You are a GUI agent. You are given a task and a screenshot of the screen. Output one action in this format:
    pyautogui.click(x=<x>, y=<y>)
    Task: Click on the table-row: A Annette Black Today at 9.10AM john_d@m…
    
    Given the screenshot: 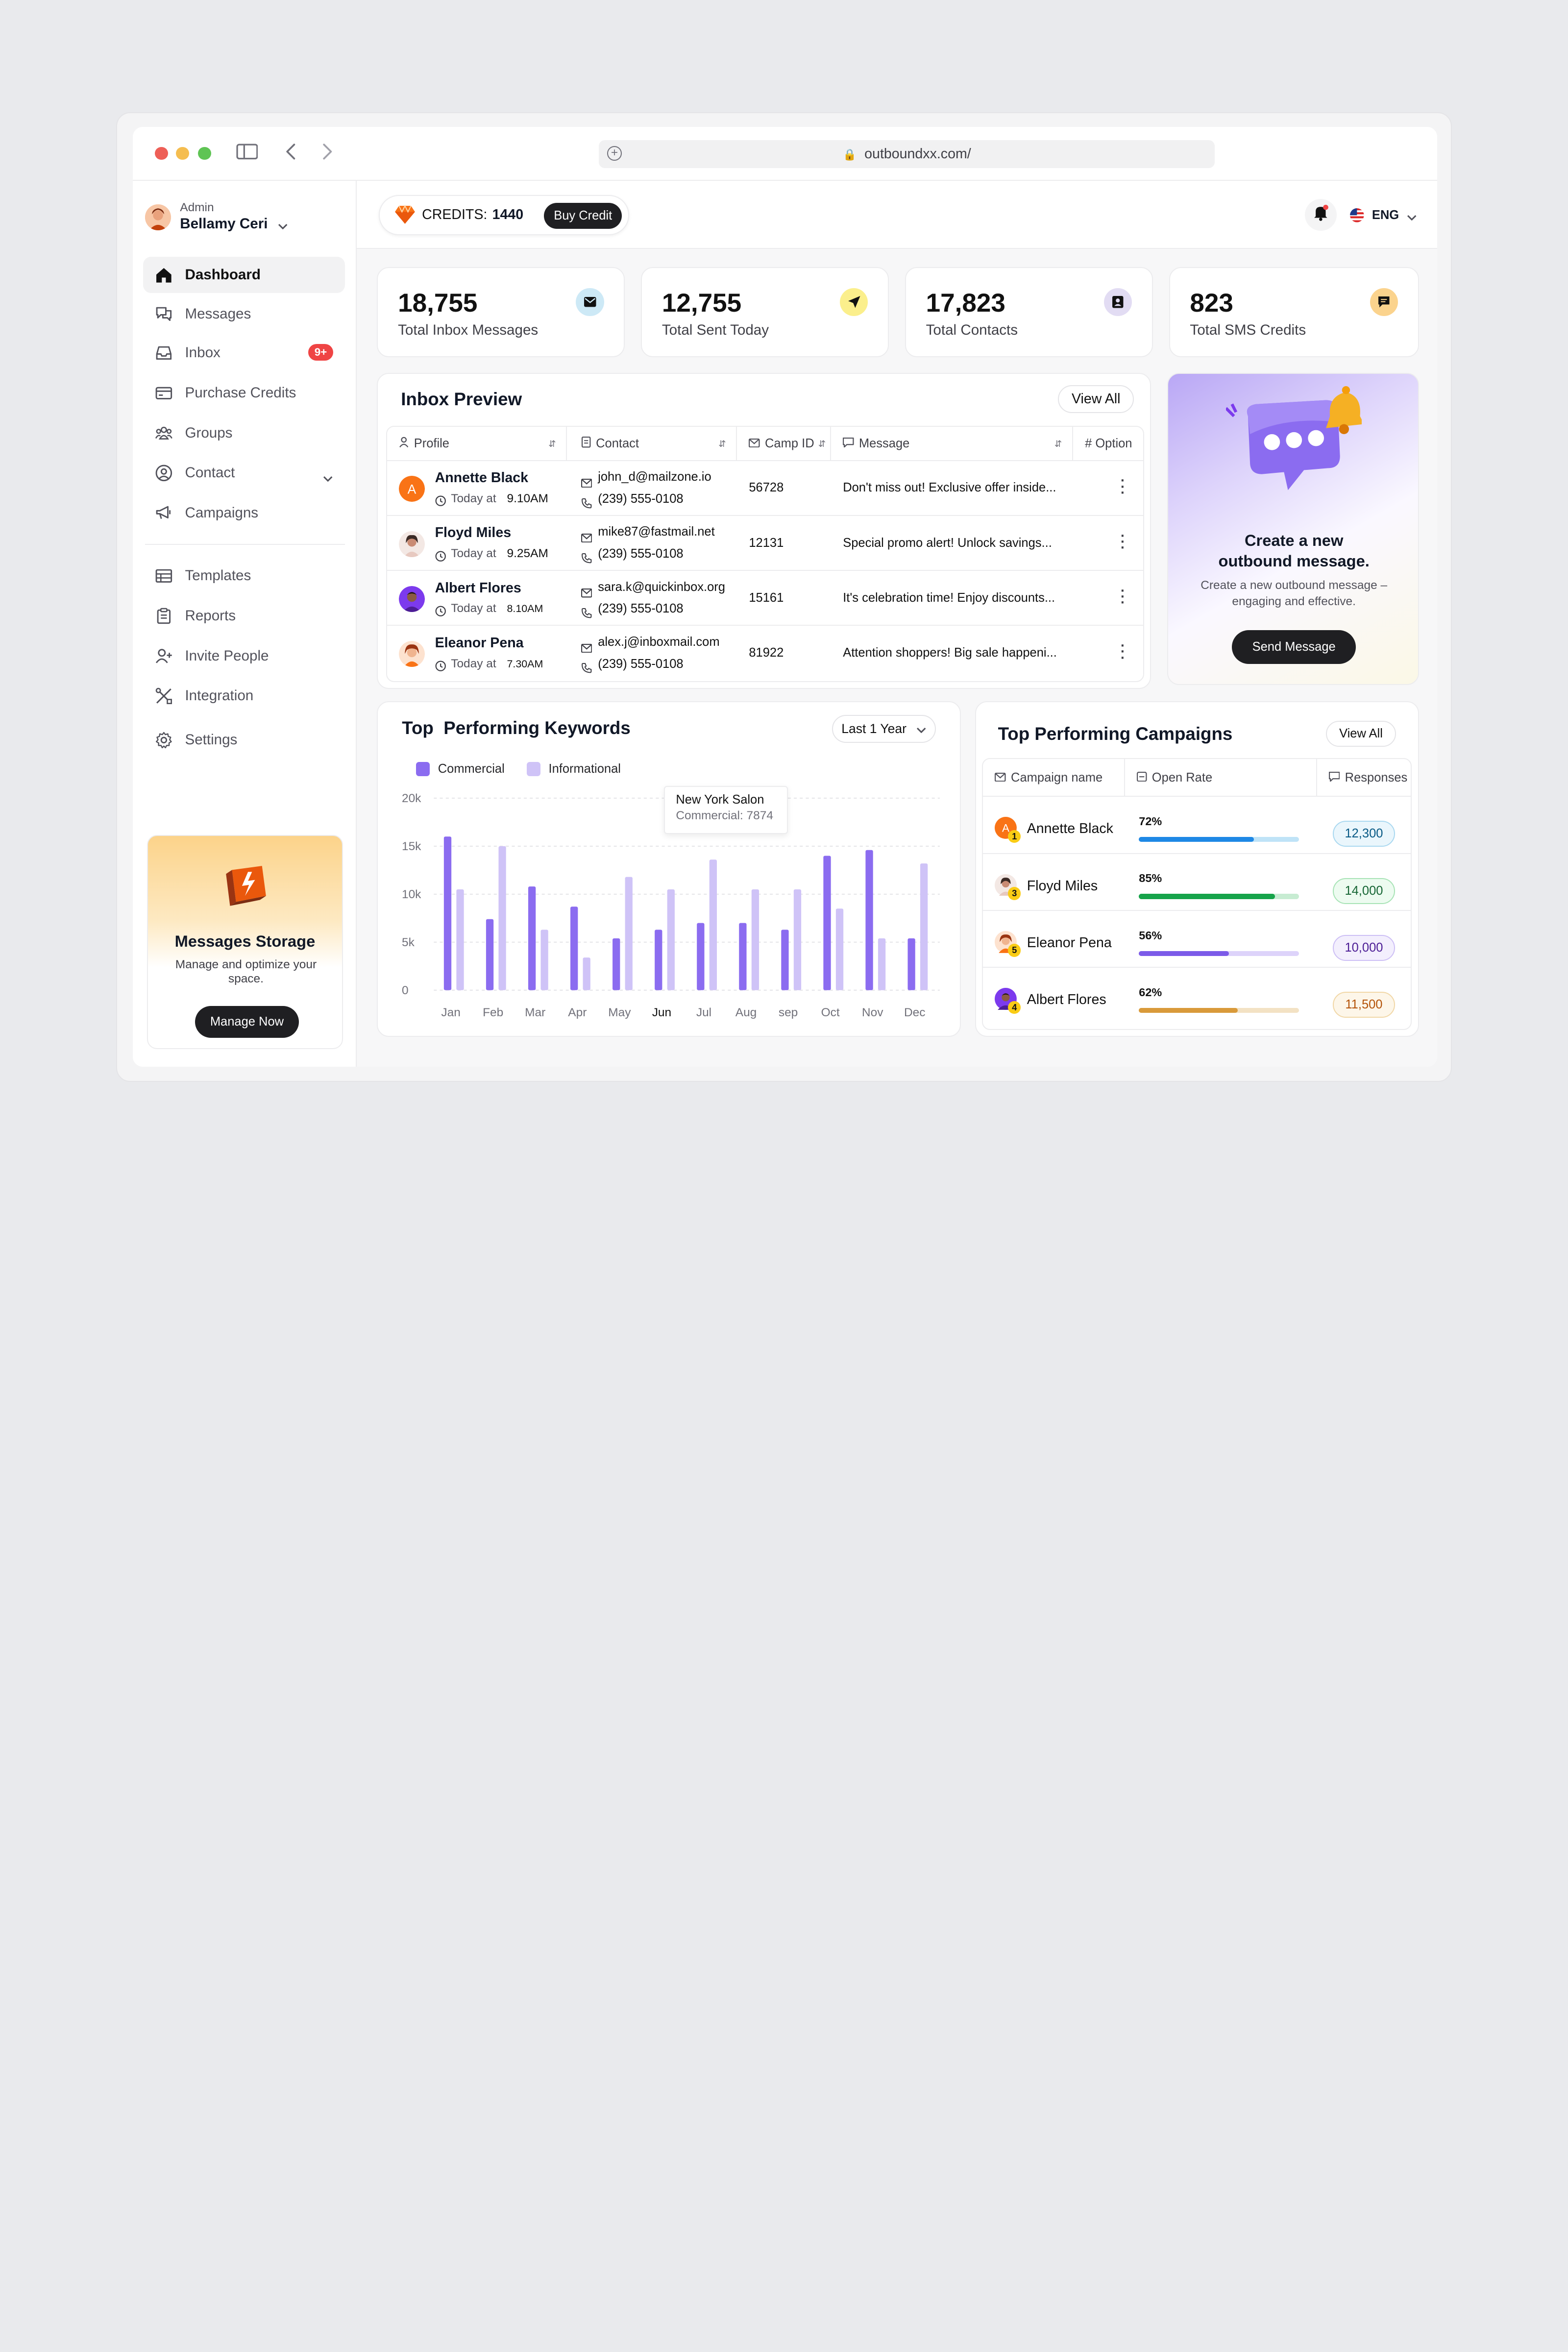 What is the action you would take?
    pyautogui.click(x=765, y=488)
    